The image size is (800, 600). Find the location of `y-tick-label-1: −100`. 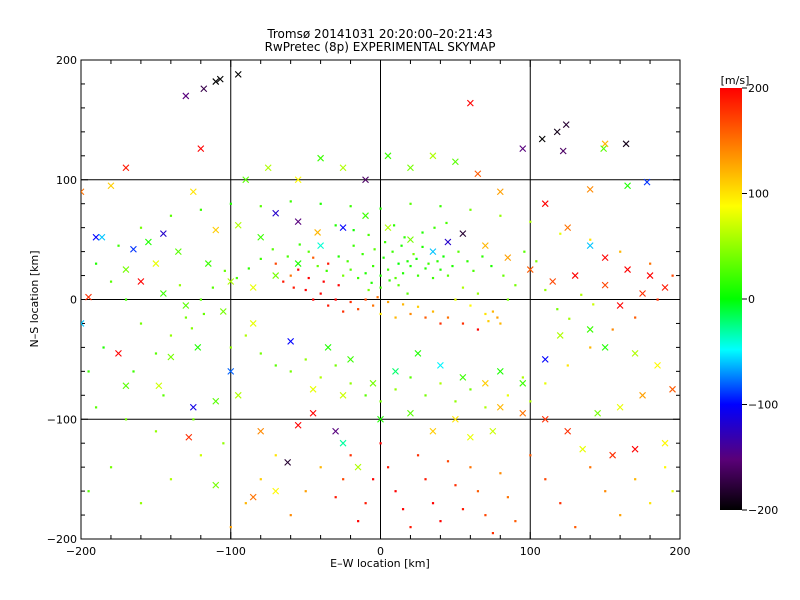

y-tick-label-1: −100 is located at coordinates (62, 419).